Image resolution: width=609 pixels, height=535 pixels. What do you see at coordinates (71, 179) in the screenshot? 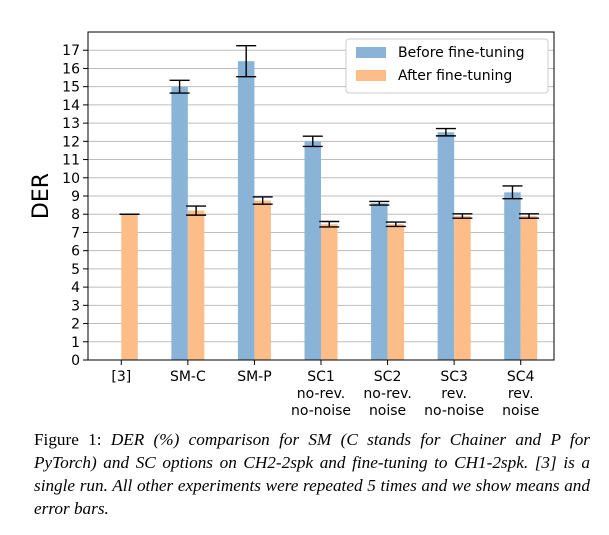
I see `y-tick-label: 10` at bounding box center [71, 179].